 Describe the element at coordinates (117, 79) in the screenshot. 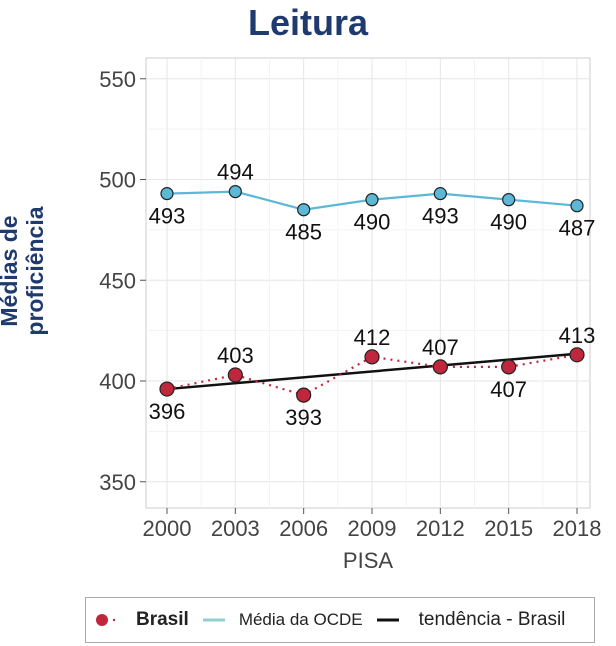

I see `y-tick-label: 550` at that location.